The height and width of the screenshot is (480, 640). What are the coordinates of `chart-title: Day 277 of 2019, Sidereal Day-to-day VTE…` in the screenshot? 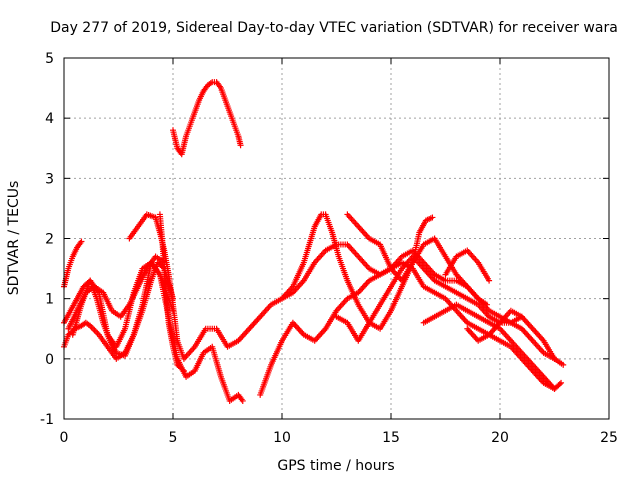 It's located at (334, 28).